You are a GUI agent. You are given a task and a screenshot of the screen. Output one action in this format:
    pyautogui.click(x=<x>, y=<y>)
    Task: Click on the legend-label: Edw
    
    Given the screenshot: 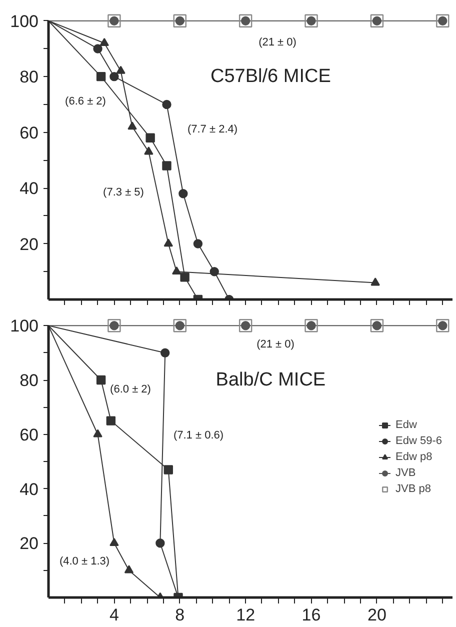 What is the action you would take?
    pyautogui.click(x=406, y=425)
    